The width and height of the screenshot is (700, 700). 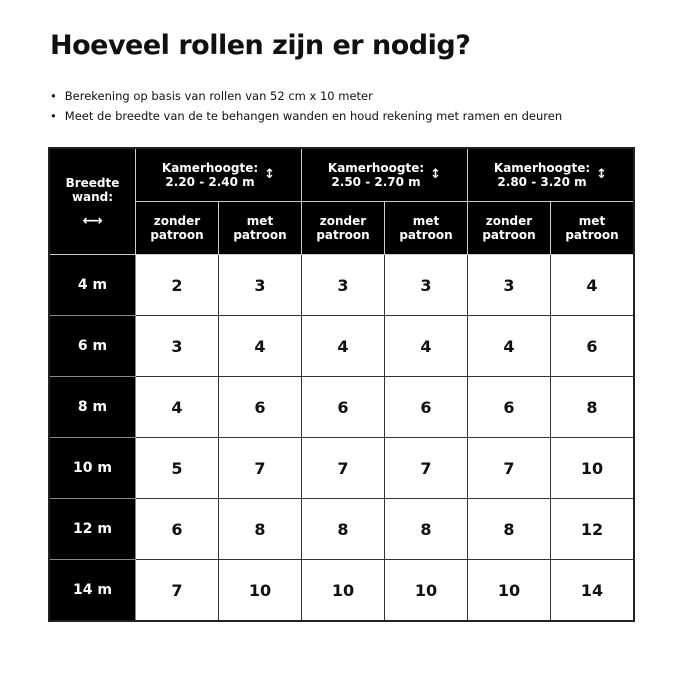 What do you see at coordinates (92, 182) in the screenshot?
I see `corner-line1: Breedte` at bounding box center [92, 182].